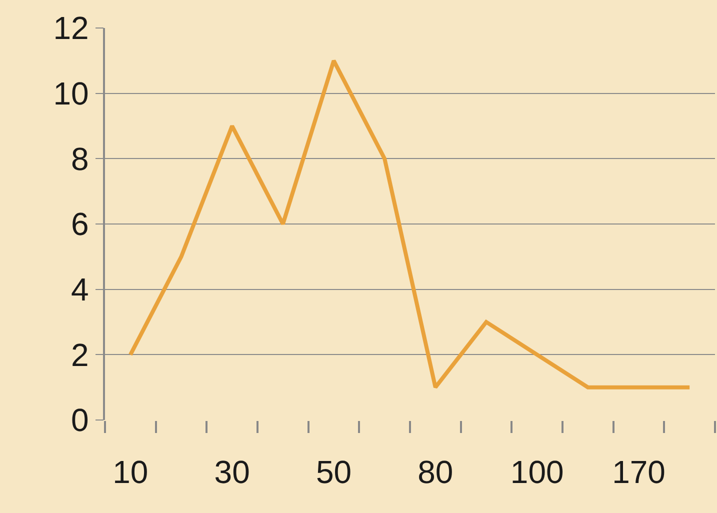  Describe the element at coordinates (80, 354) in the screenshot. I see `y-tick-label: 2` at that location.